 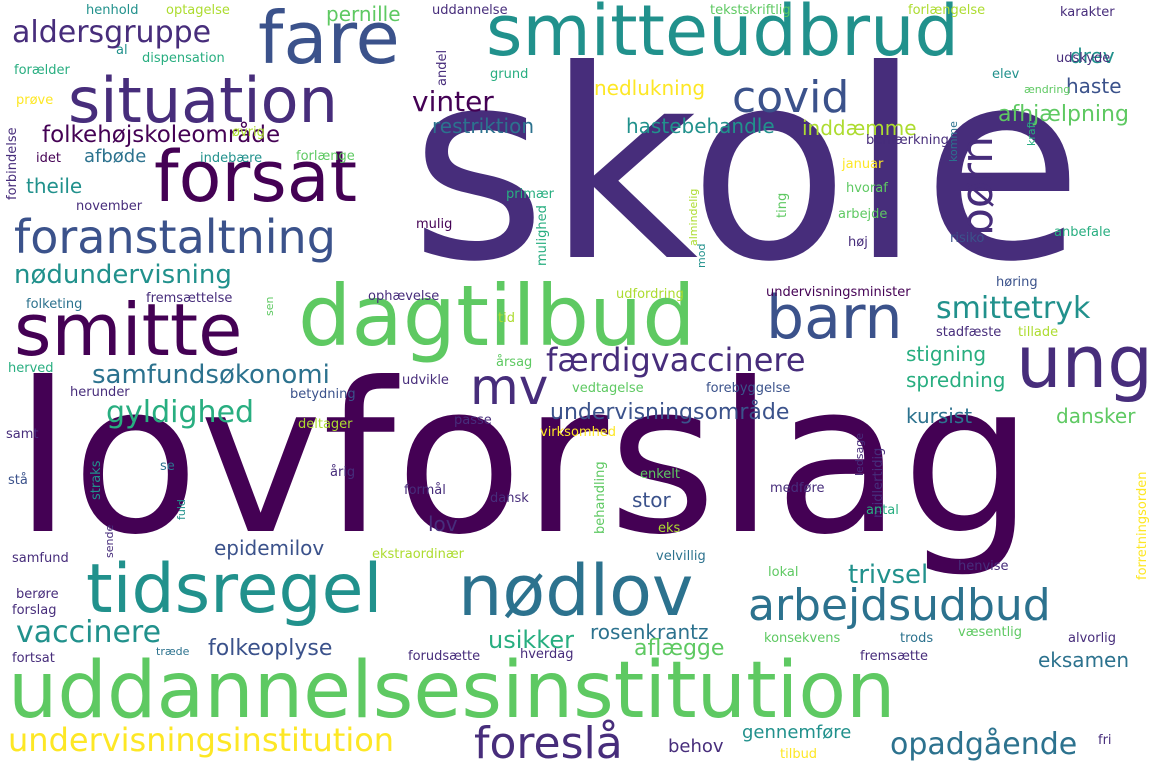 I want to click on word-se: se, so click(x=167, y=466).